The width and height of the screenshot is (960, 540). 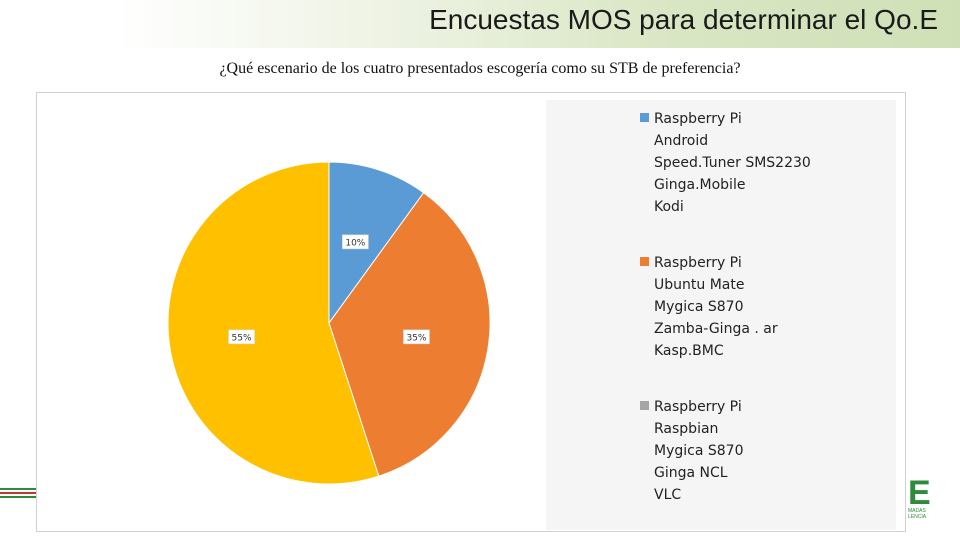 I want to click on legend-3-line-2: Raspbian, so click(x=686, y=429).